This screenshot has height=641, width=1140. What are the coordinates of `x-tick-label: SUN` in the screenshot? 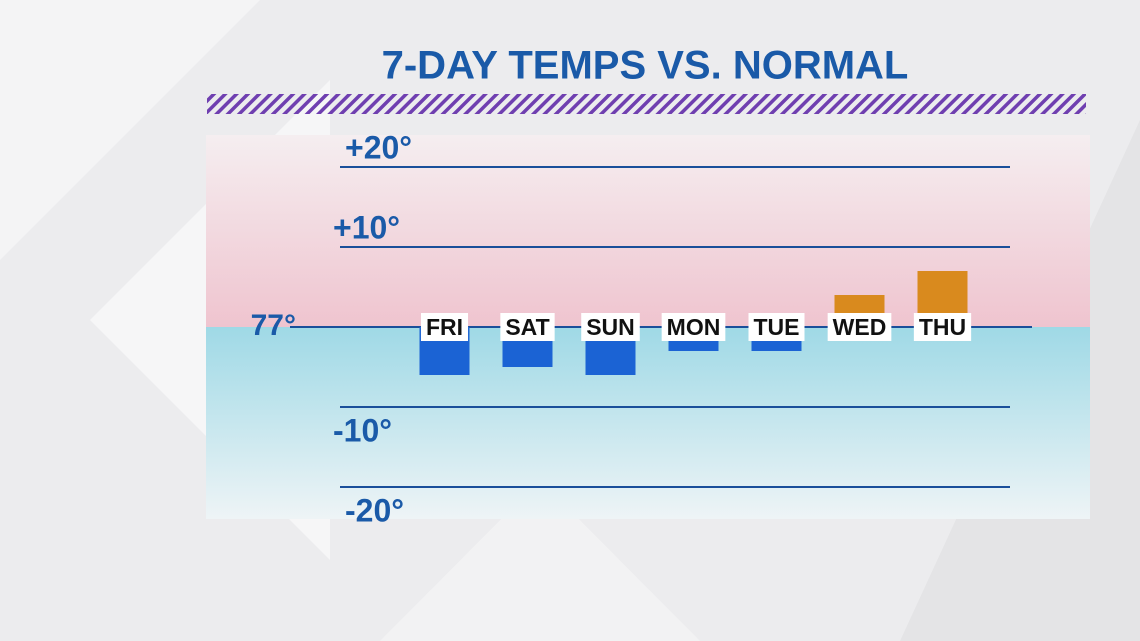 It's located at (610, 327).